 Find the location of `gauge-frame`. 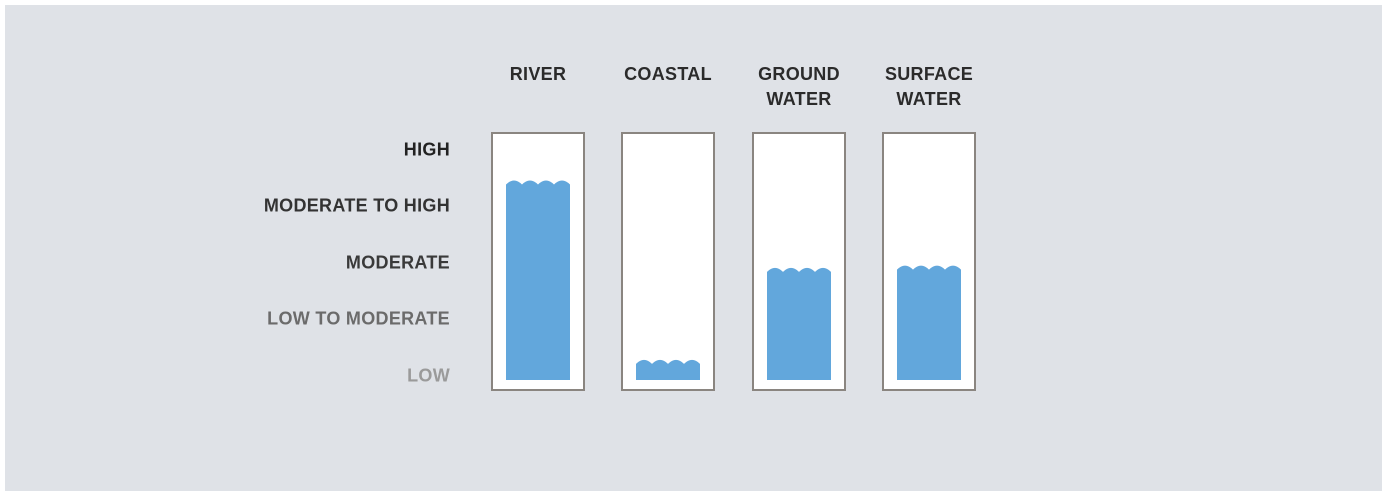

gauge-frame is located at coordinates (668, 261).